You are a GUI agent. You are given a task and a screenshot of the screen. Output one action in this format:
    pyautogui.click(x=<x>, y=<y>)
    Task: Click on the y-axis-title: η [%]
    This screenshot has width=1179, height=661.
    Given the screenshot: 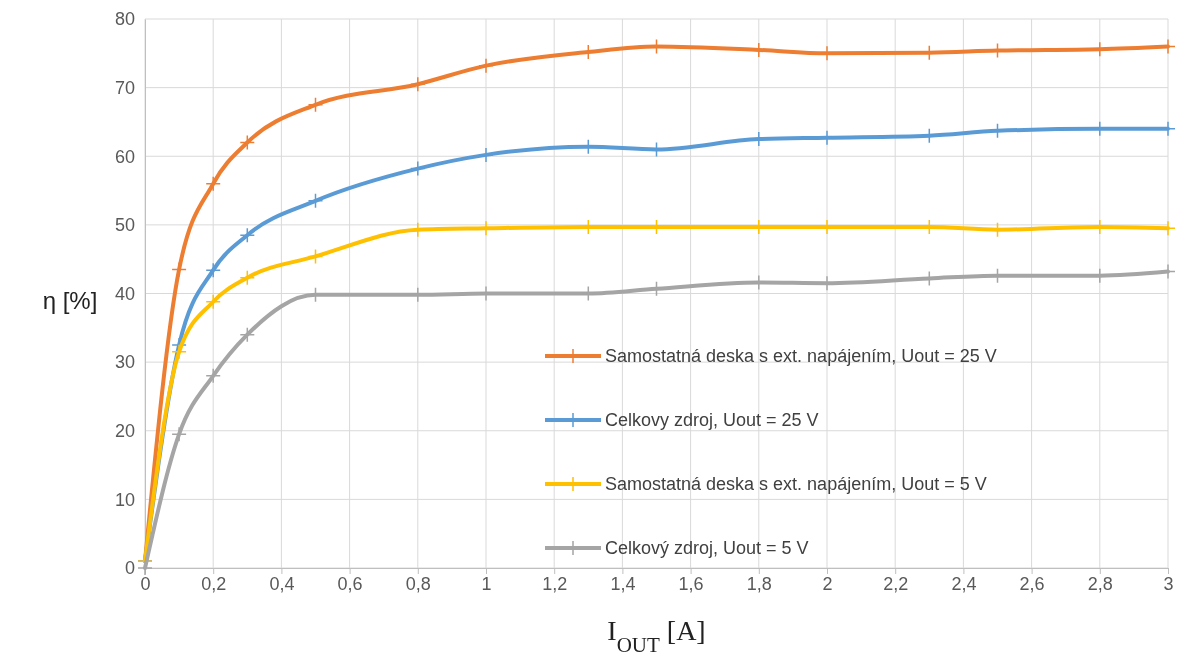 What is the action you would take?
    pyautogui.click(x=70, y=300)
    